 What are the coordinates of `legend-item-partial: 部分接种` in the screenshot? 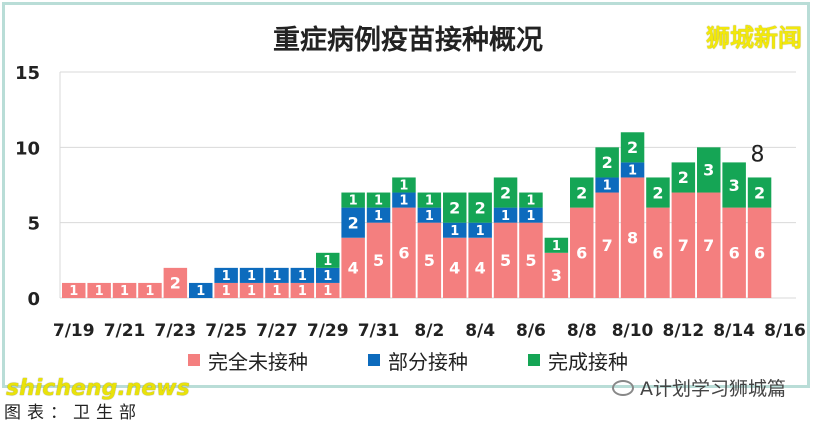 It's located at (418, 360).